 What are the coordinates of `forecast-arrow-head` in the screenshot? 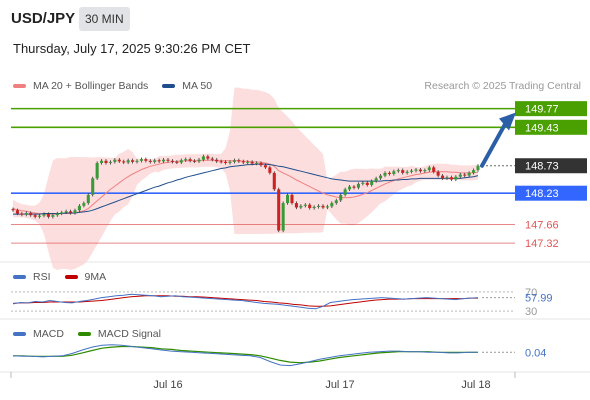 It's located at (507, 121).